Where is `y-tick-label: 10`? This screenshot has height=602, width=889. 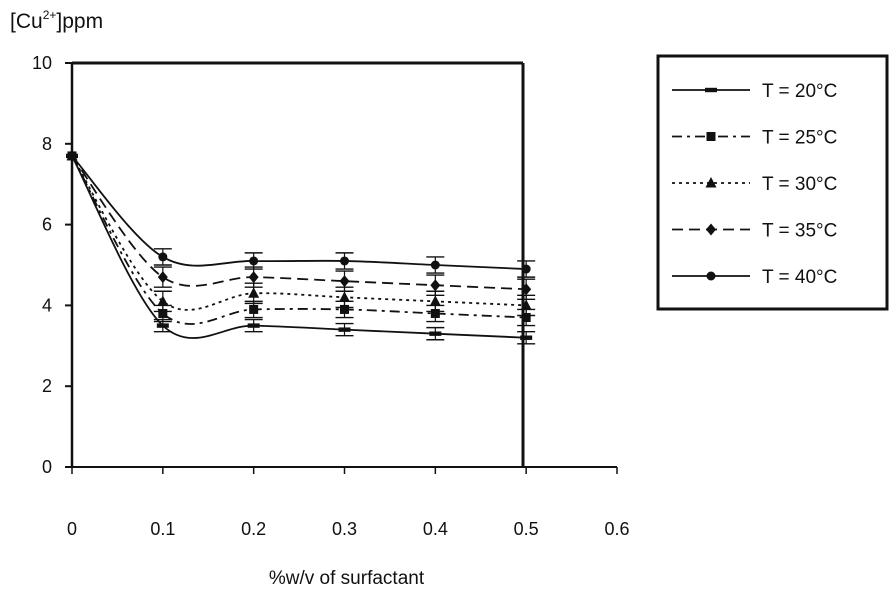
y-tick-label: 10 is located at coordinates (42, 63).